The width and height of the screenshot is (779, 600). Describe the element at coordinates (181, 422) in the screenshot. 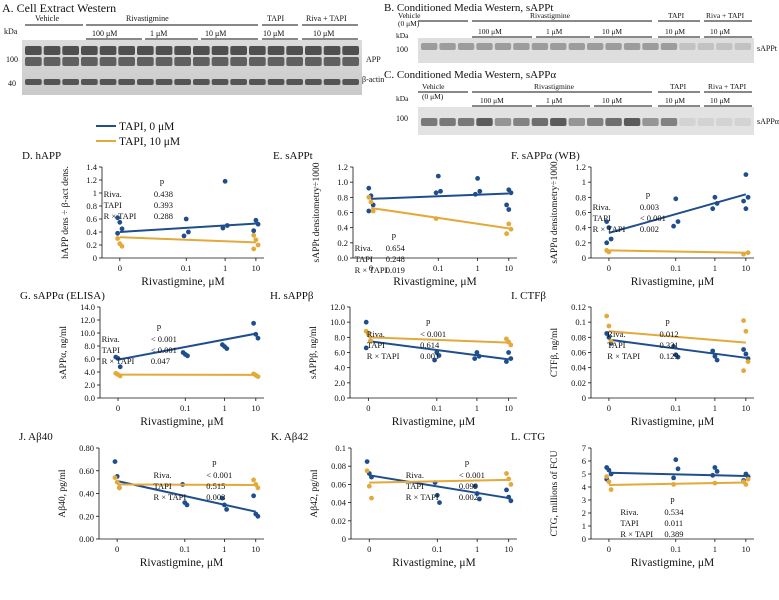

I see `chart-g-xlabel: Rivastigmine, μM` at that location.